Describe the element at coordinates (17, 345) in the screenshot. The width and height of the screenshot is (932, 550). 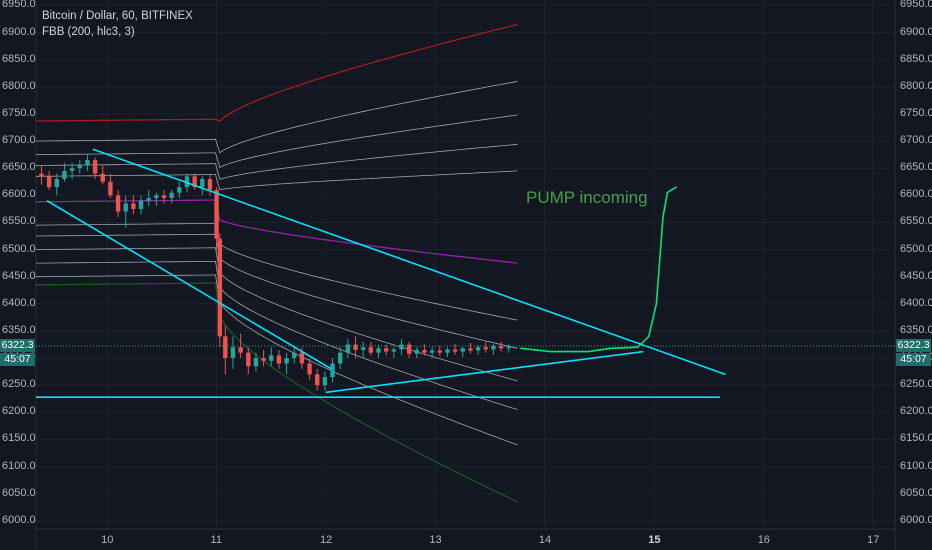
I see `current-price-tag-left: 6322.3` at that location.